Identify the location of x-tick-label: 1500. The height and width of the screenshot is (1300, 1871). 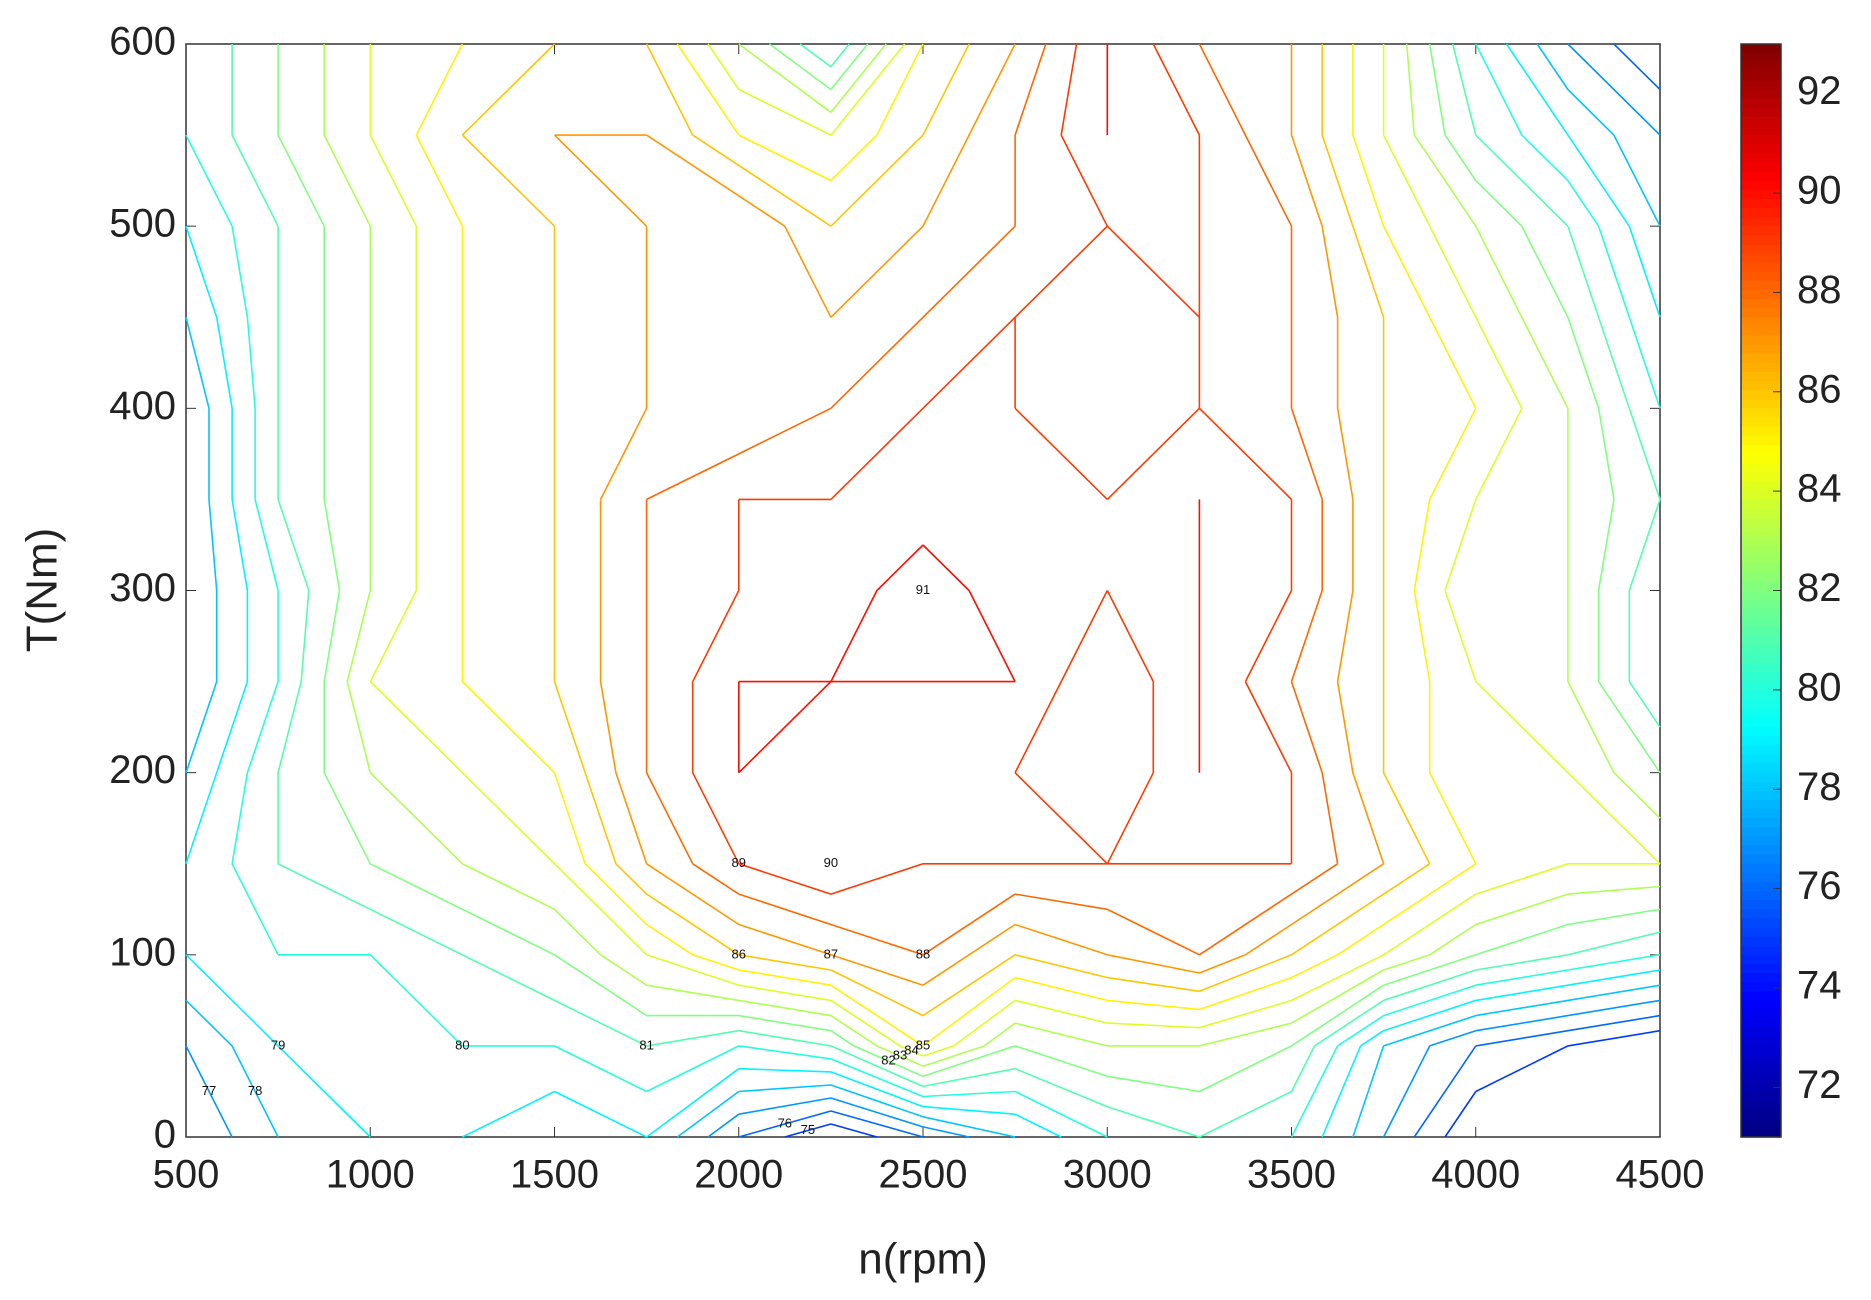
(554, 1175).